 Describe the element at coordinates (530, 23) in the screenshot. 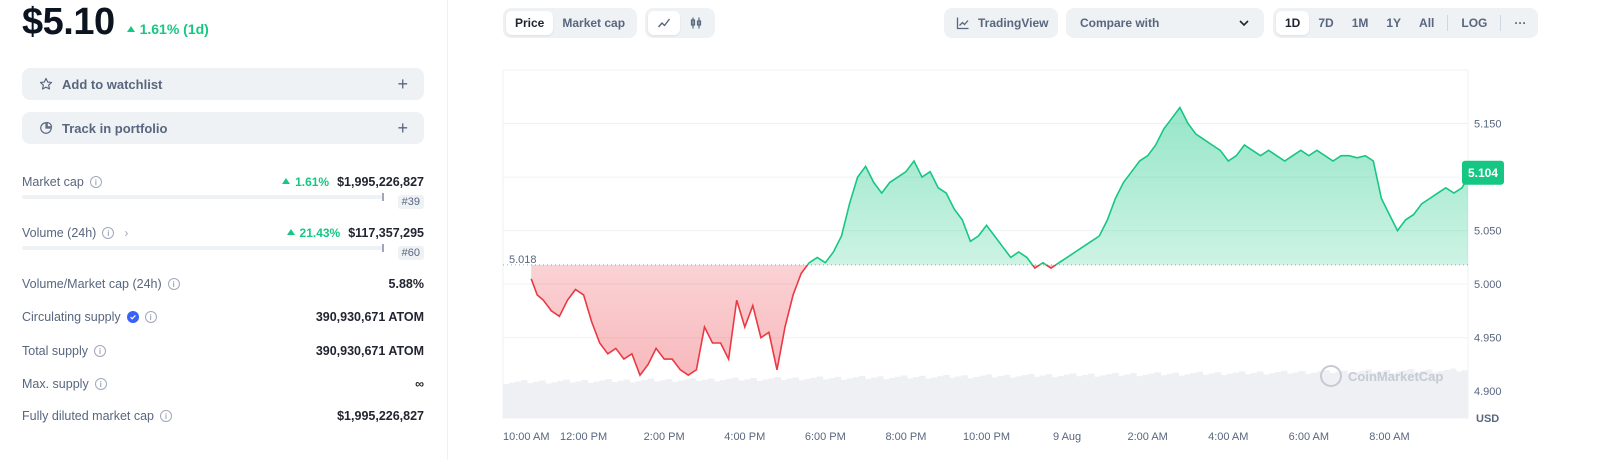

I see `tab-price: Price` at that location.